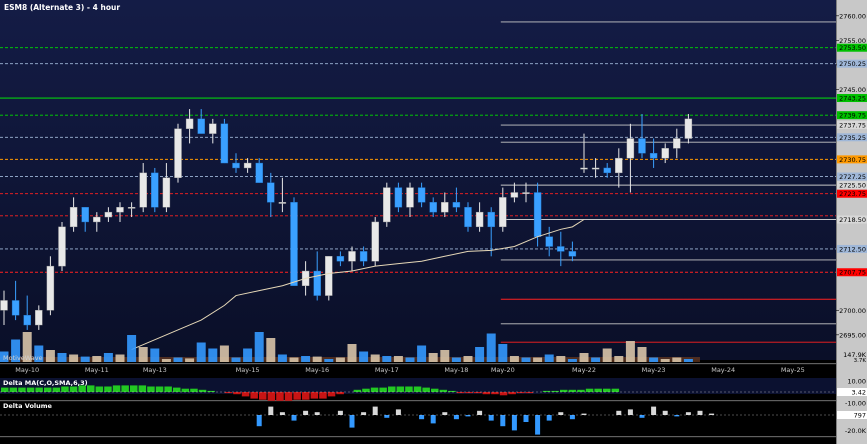 This screenshot has width=867, height=444. Describe the element at coordinates (852, 160) in the screenshot. I see `level-label: 2730.75` at that location.